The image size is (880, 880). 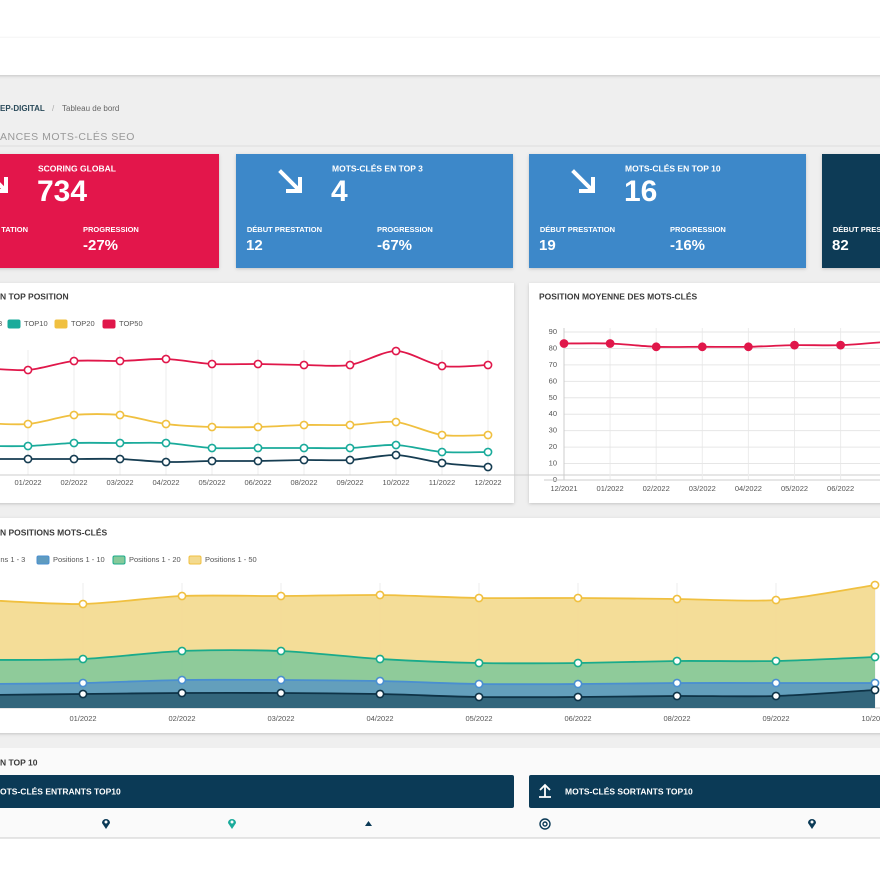 I want to click on y-tick-label: 20, so click(x=553, y=446).